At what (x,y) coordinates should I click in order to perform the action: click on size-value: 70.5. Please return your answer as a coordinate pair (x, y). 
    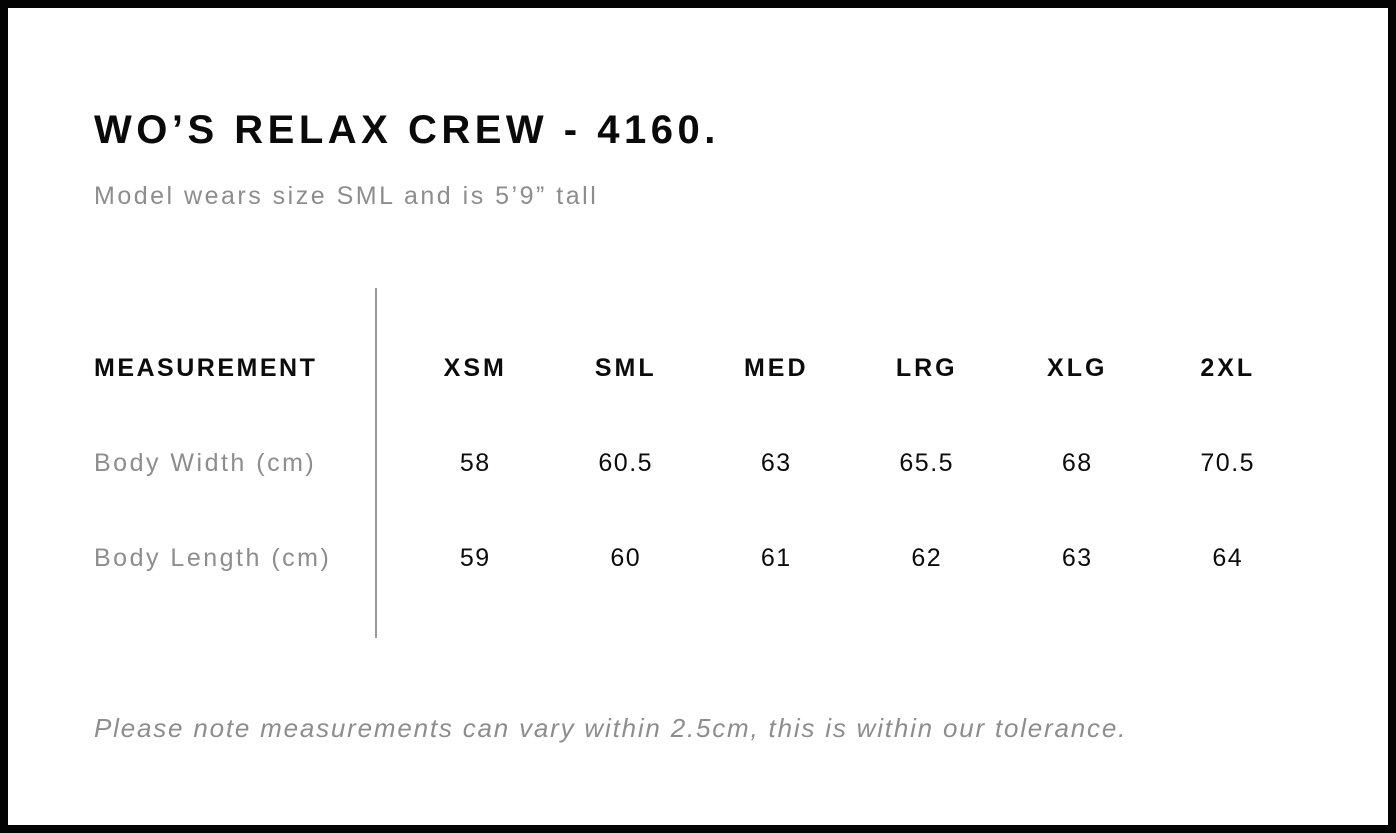
    Looking at the image, I should click on (1228, 463).